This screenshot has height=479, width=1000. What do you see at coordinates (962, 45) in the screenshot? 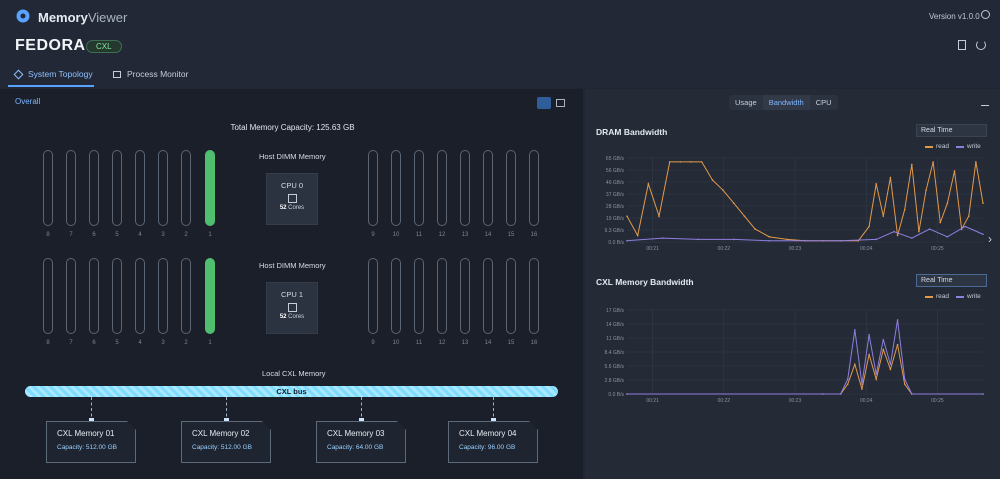
I see `document-icon` at bounding box center [962, 45].